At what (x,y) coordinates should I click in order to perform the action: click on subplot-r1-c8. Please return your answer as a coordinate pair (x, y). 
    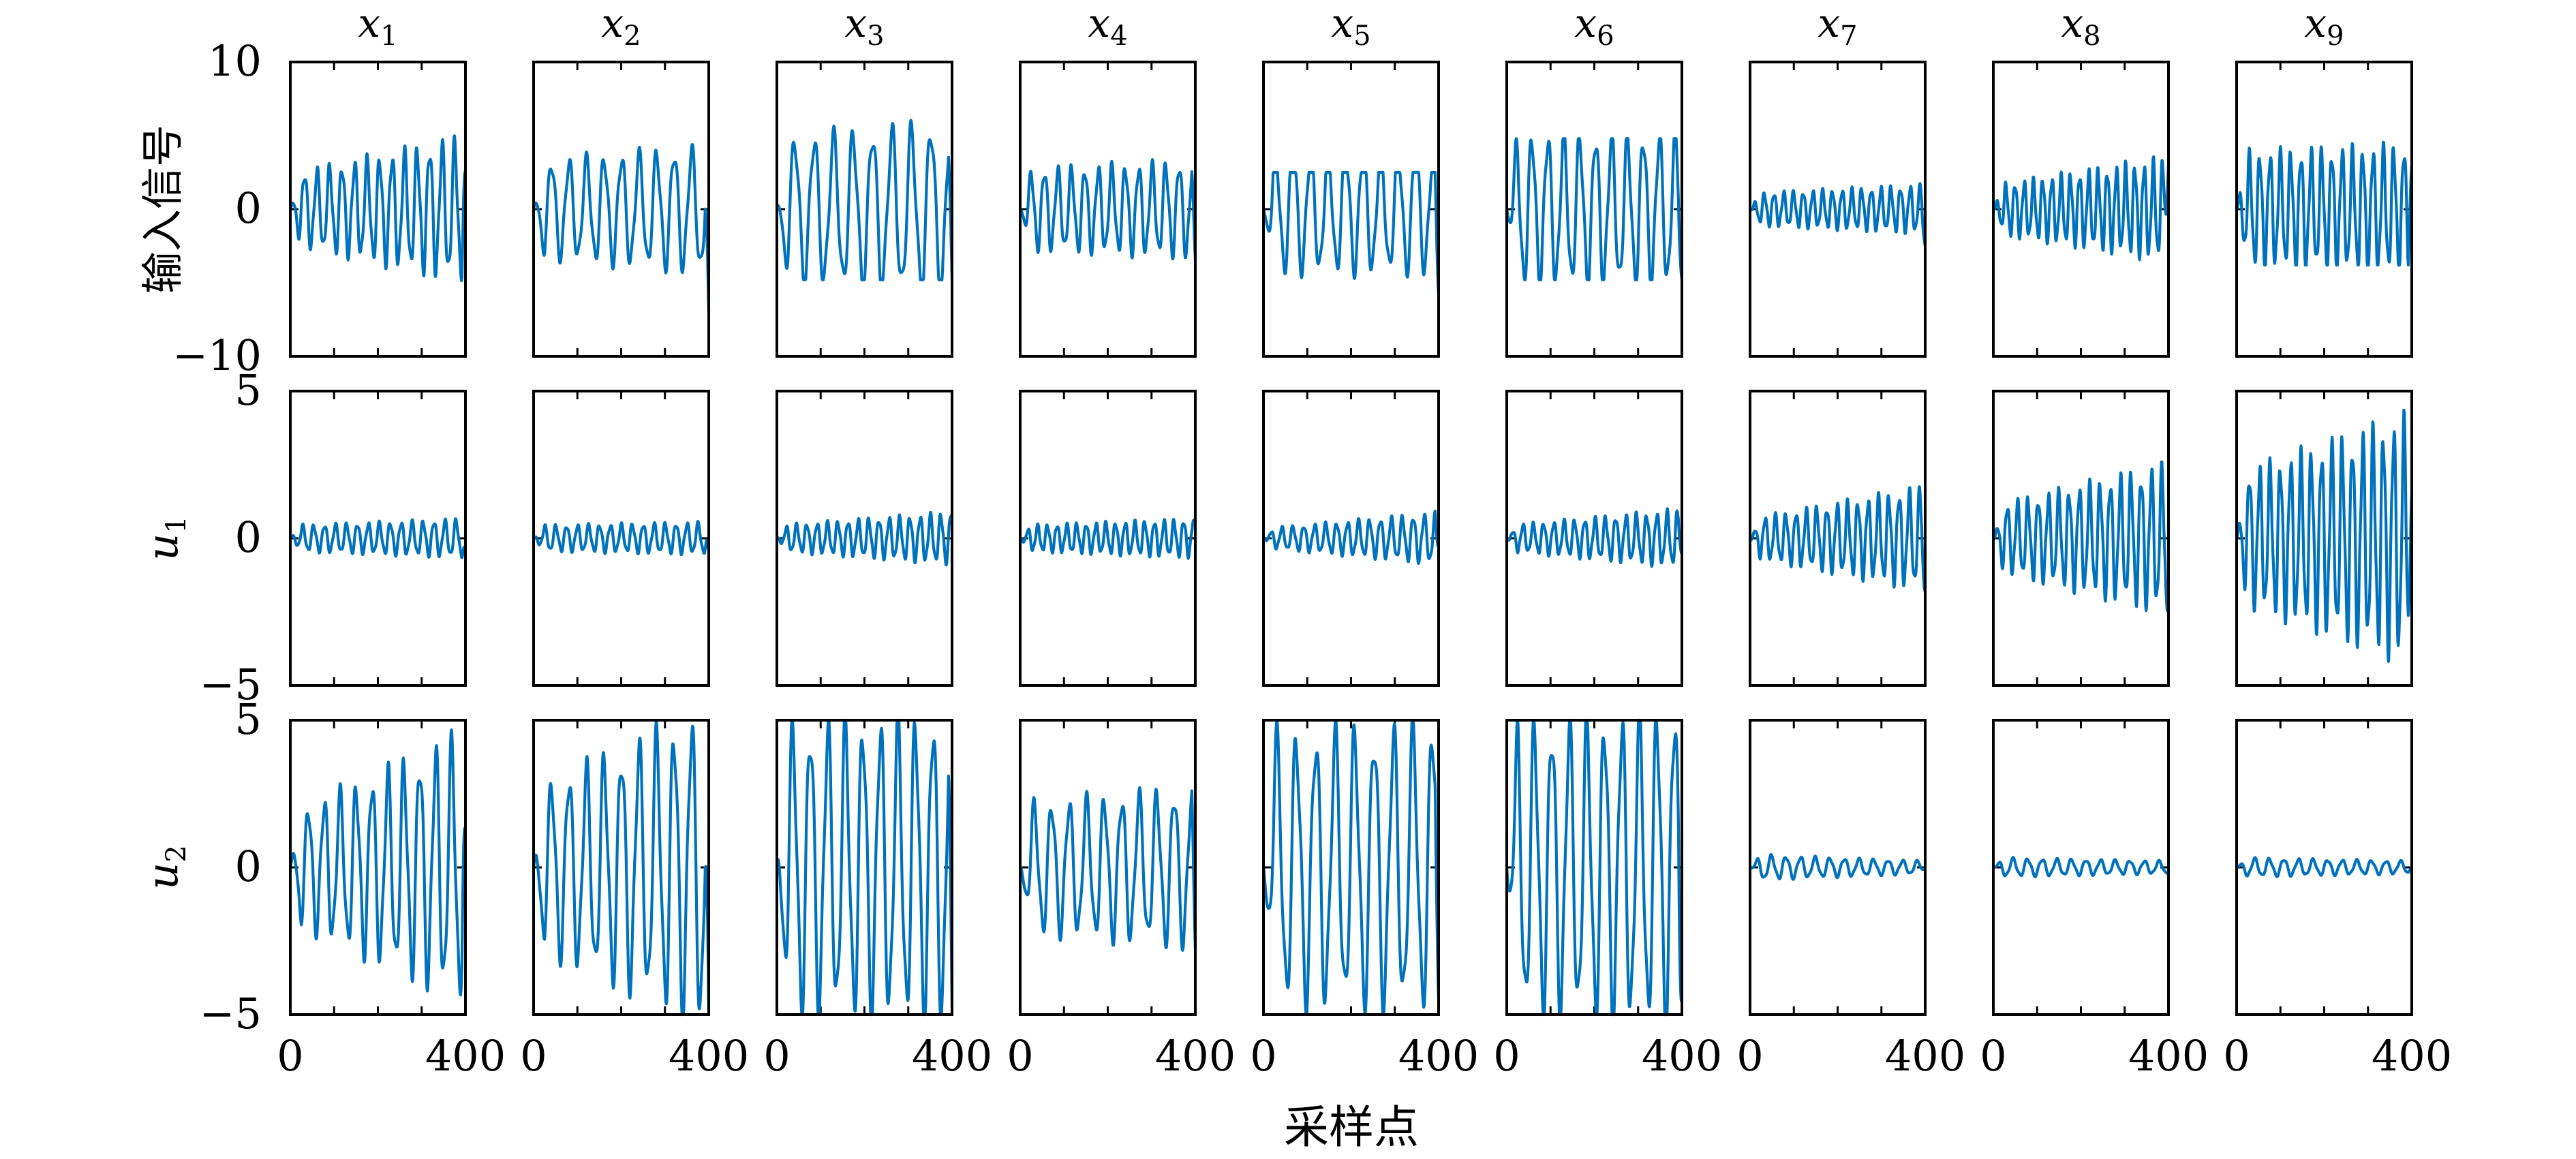
    Looking at the image, I should click on (2081, 209).